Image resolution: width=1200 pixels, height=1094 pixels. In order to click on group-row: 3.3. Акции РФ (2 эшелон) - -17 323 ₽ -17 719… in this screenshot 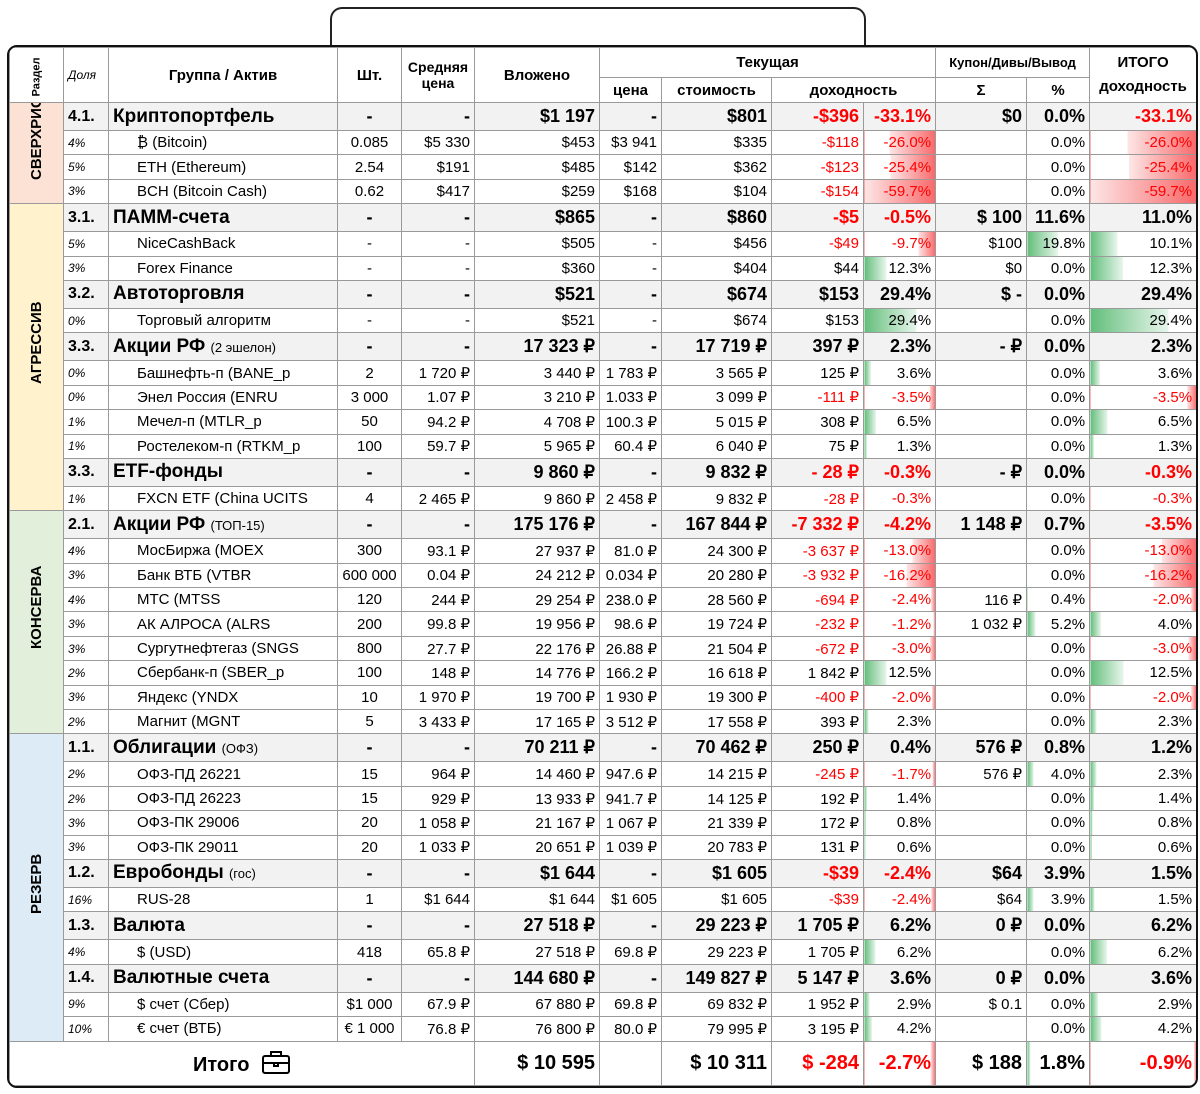, I will do `click(602, 347)`.